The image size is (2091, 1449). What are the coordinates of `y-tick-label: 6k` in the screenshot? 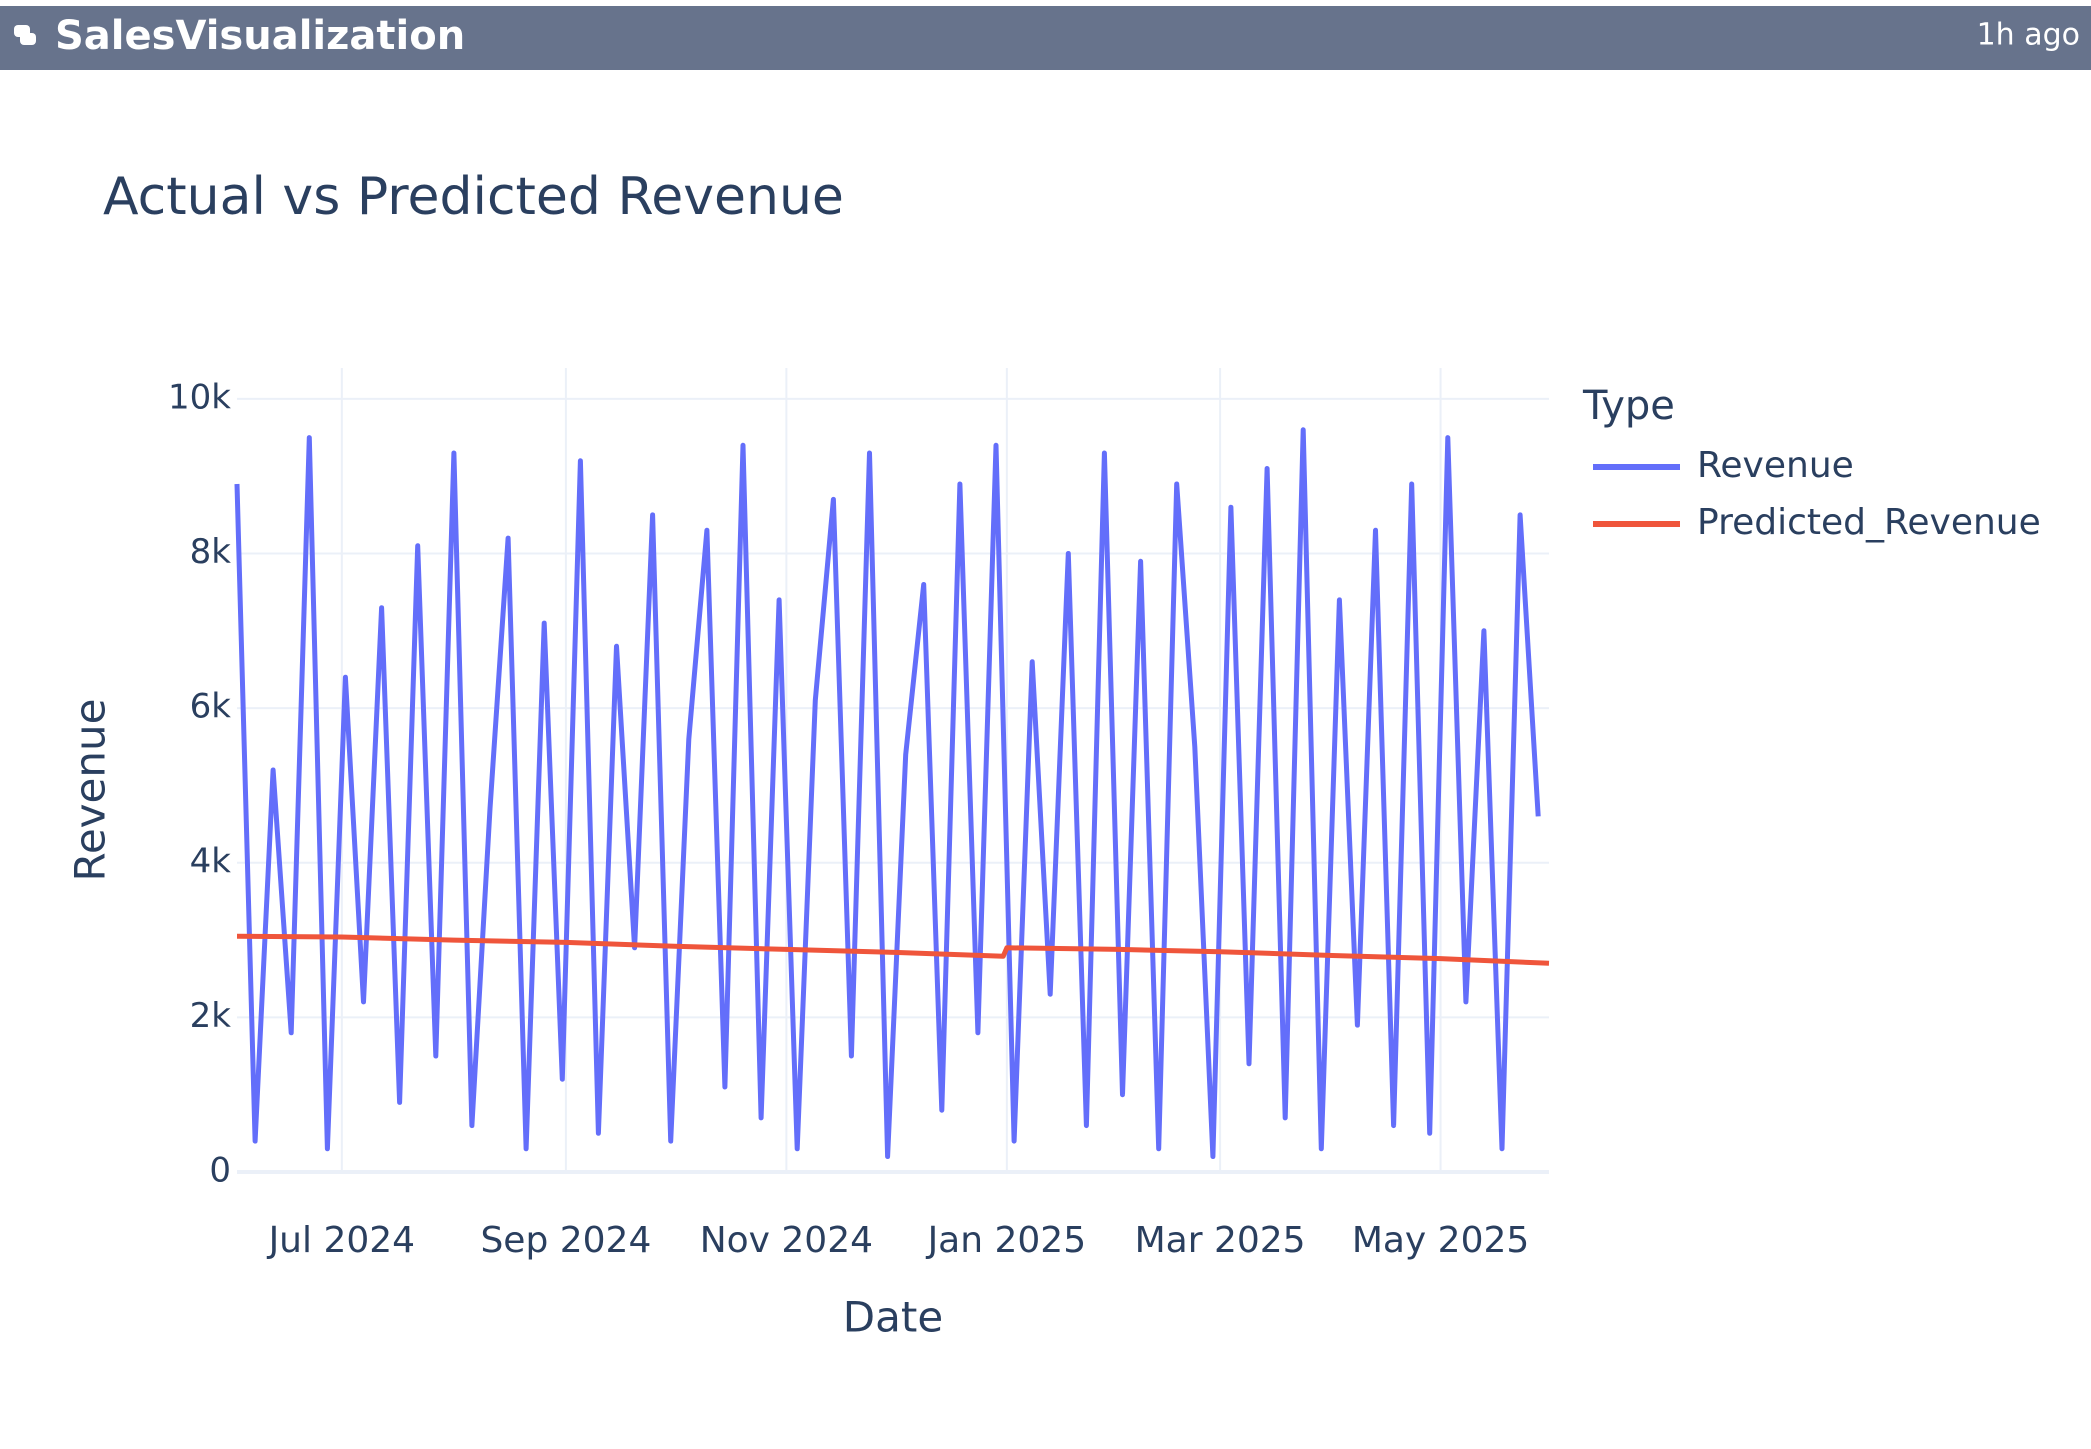 It's located at (211, 707).